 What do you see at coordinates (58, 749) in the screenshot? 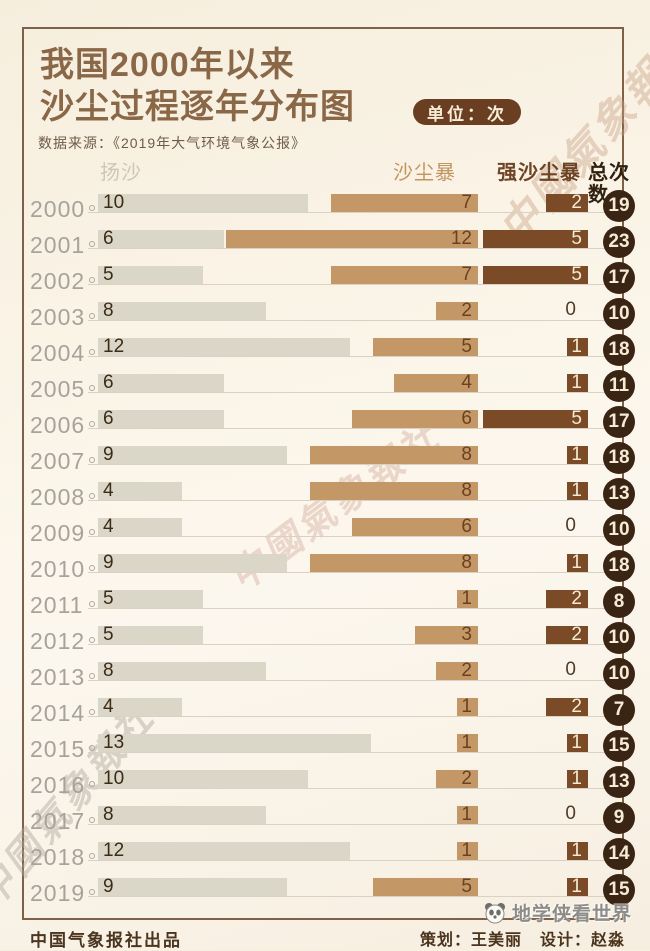
I see `year-label: 2015` at bounding box center [58, 749].